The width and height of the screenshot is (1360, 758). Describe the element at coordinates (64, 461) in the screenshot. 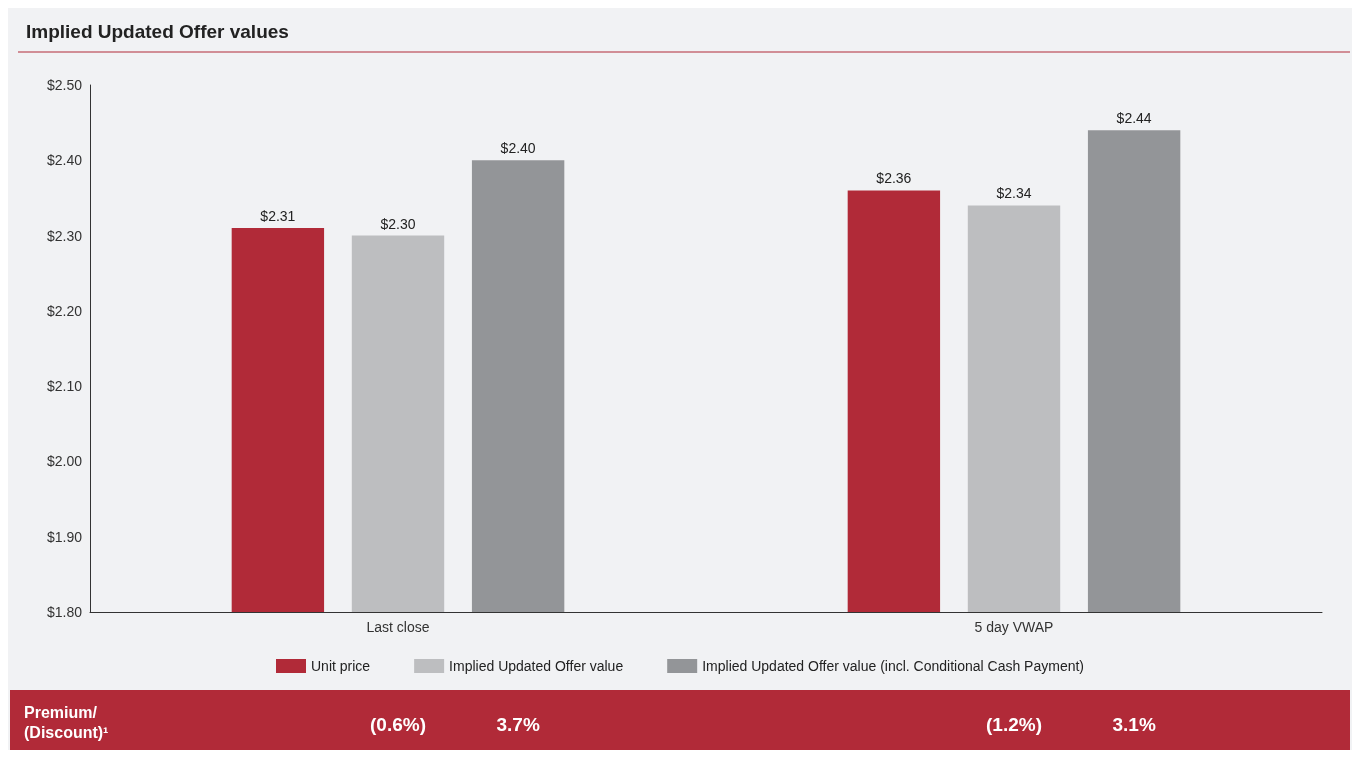

I see `y-tick-label: $2.00` at that location.